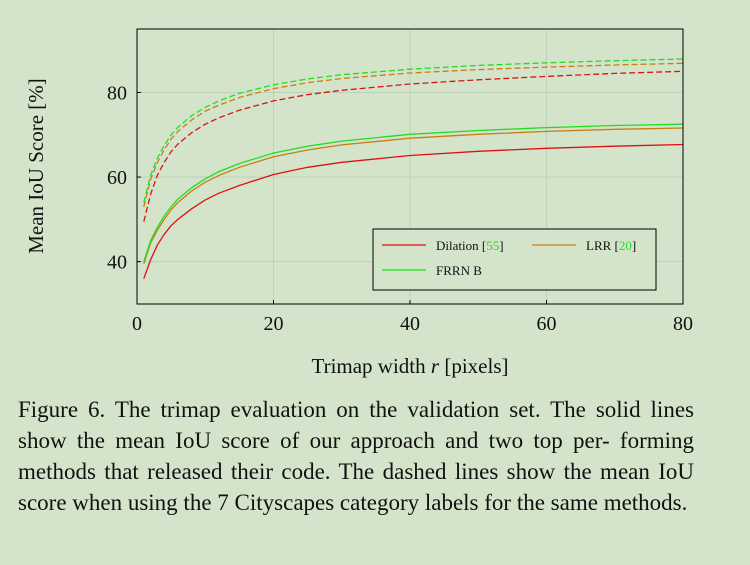  I want to click on legend-label-frrn: FRRN B, so click(459, 270).